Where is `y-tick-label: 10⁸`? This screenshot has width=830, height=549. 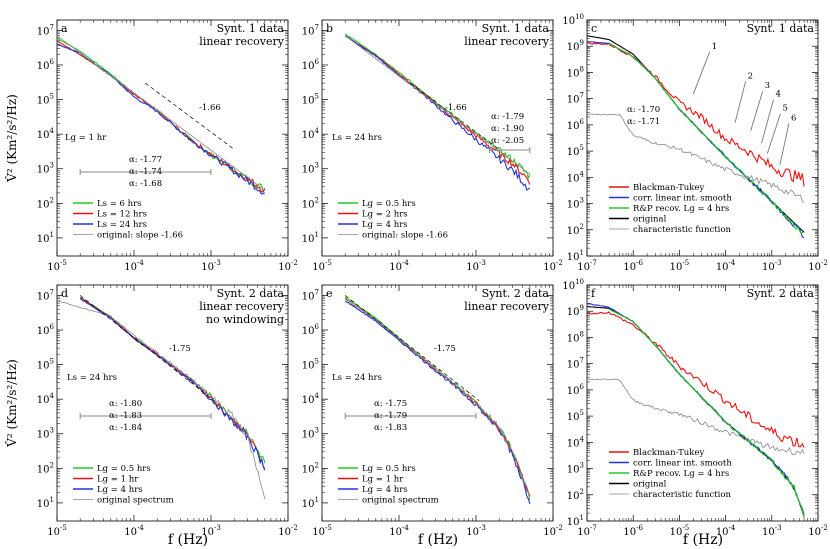
y-tick-label: 10⁸ is located at coordinates (575, 337).